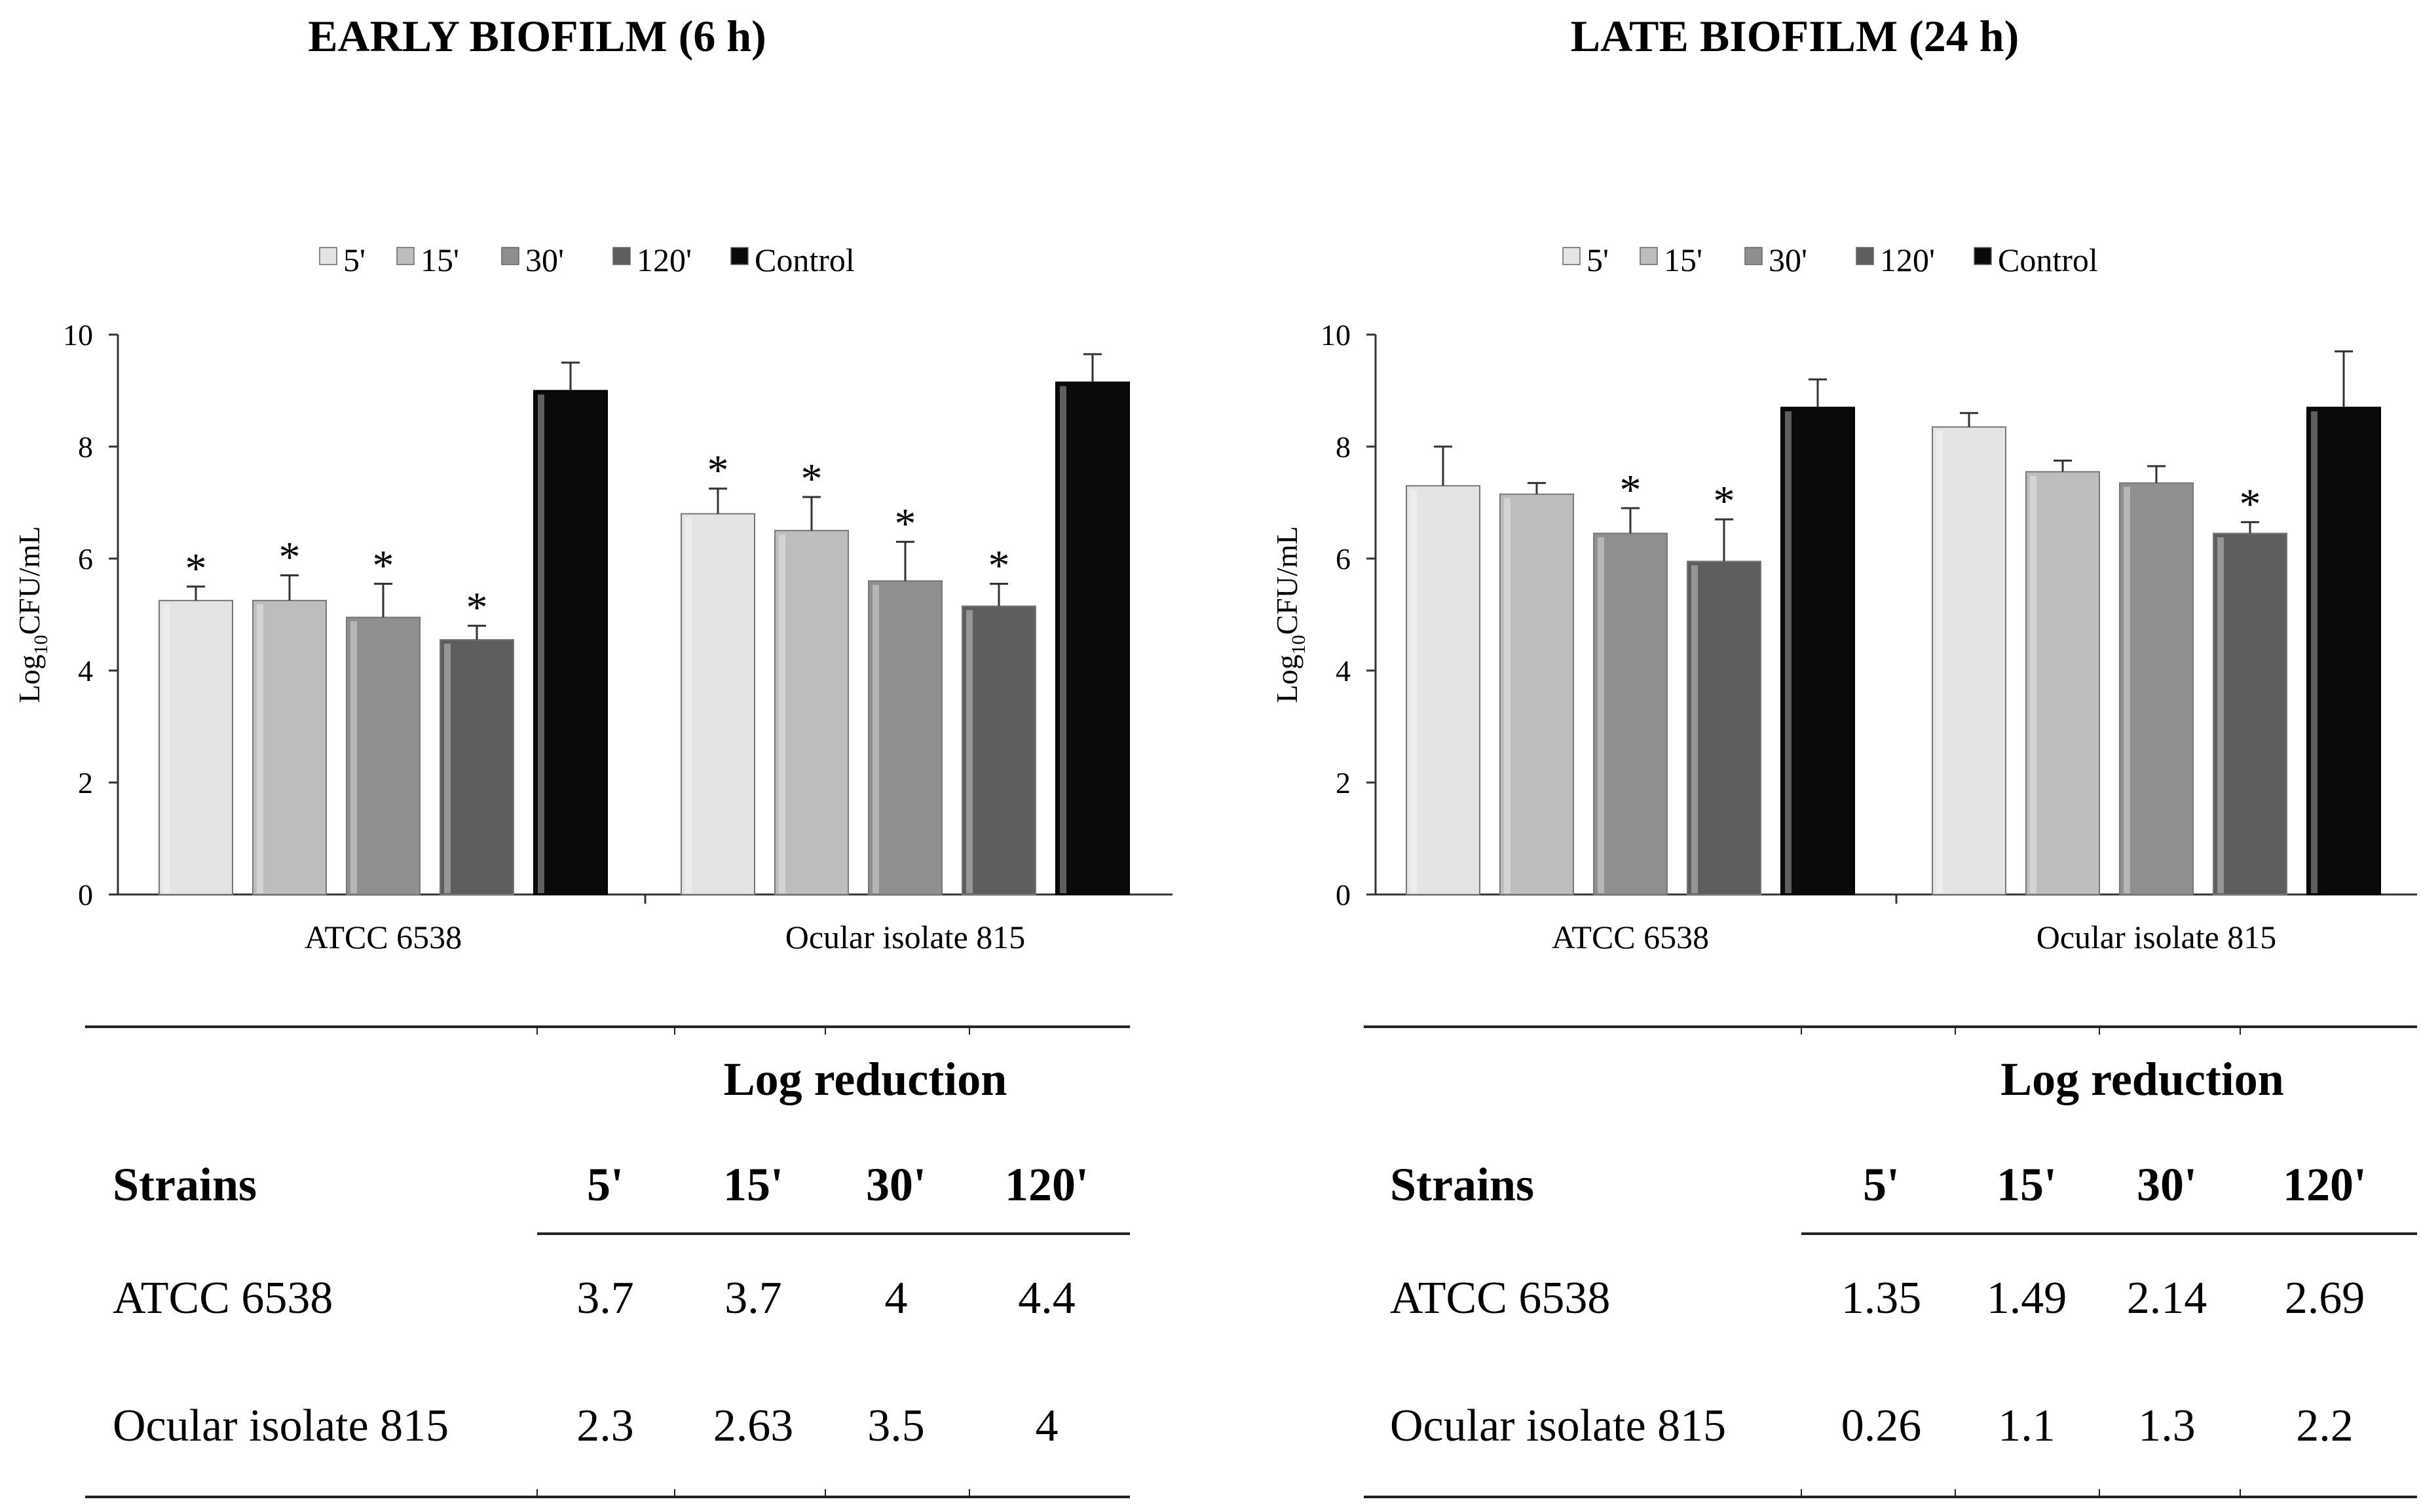 This screenshot has height=1512, width=2421. What do you see at coordinates (1047, 1298) in the screenshot?
I see `table-cell: 4.4` at bounding box center [1047, 1298].